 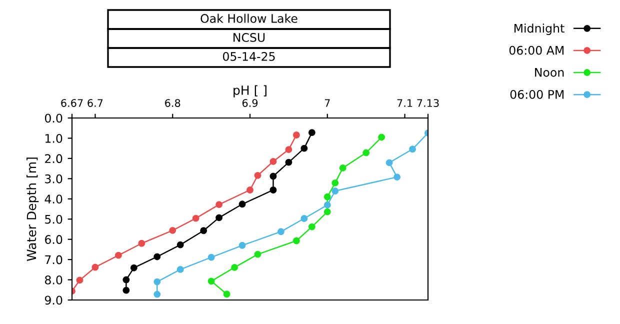 I want to click on y-tick-label: 1.0, so click(x=53, y=138).